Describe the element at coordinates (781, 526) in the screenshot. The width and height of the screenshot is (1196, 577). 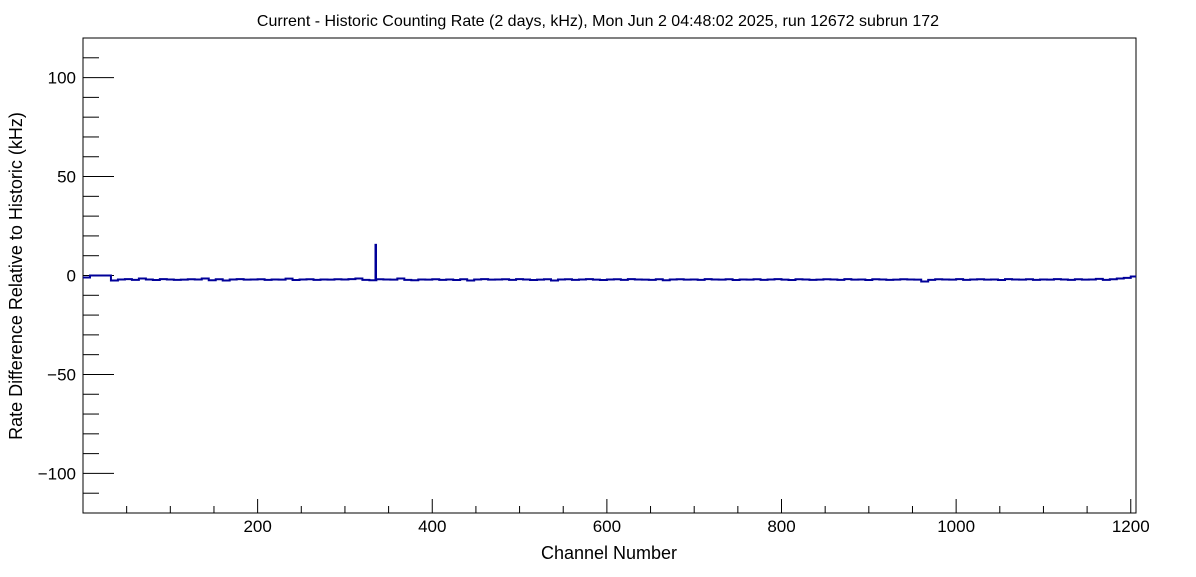
I see `x-tick-label: 800` at that location.